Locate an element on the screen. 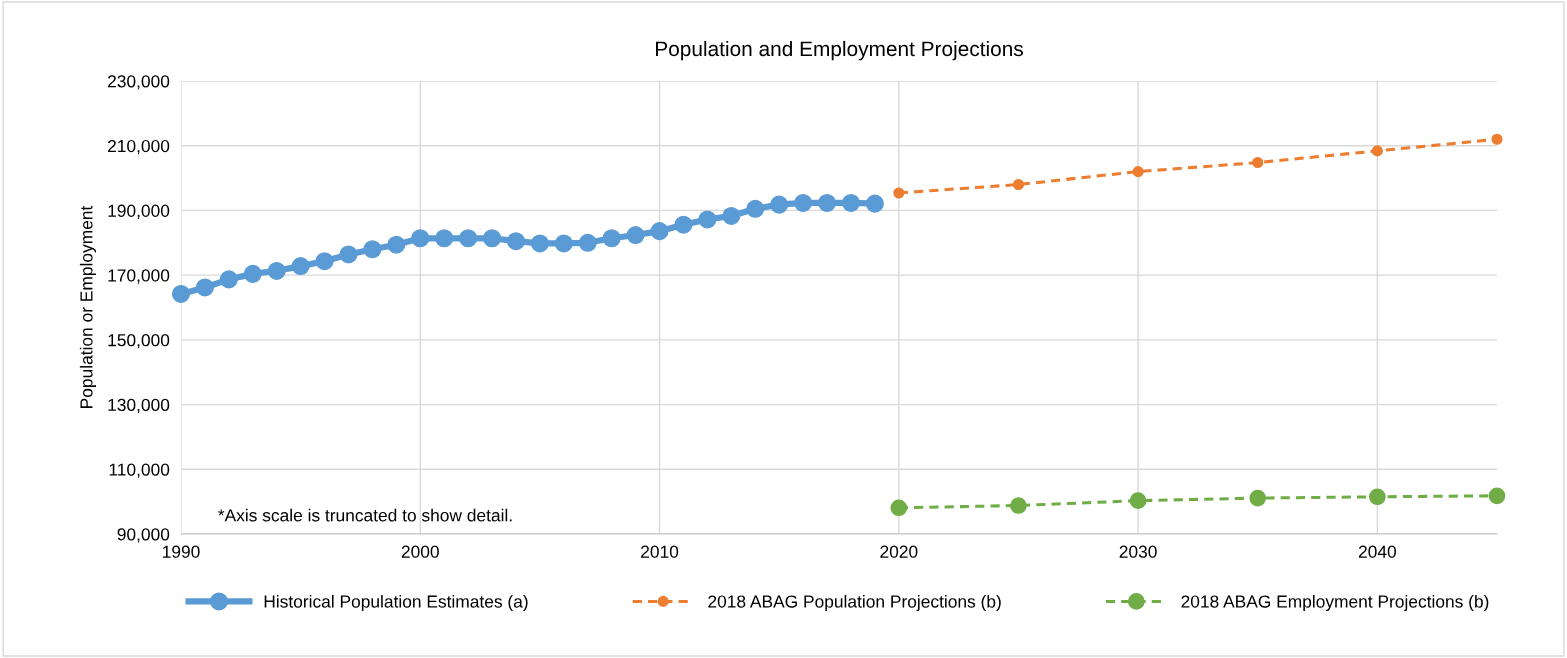 This screenshot has height=658, width=1567. annotation: *Axis scale is truncated to show detail. is located at coordinates (365, 515).